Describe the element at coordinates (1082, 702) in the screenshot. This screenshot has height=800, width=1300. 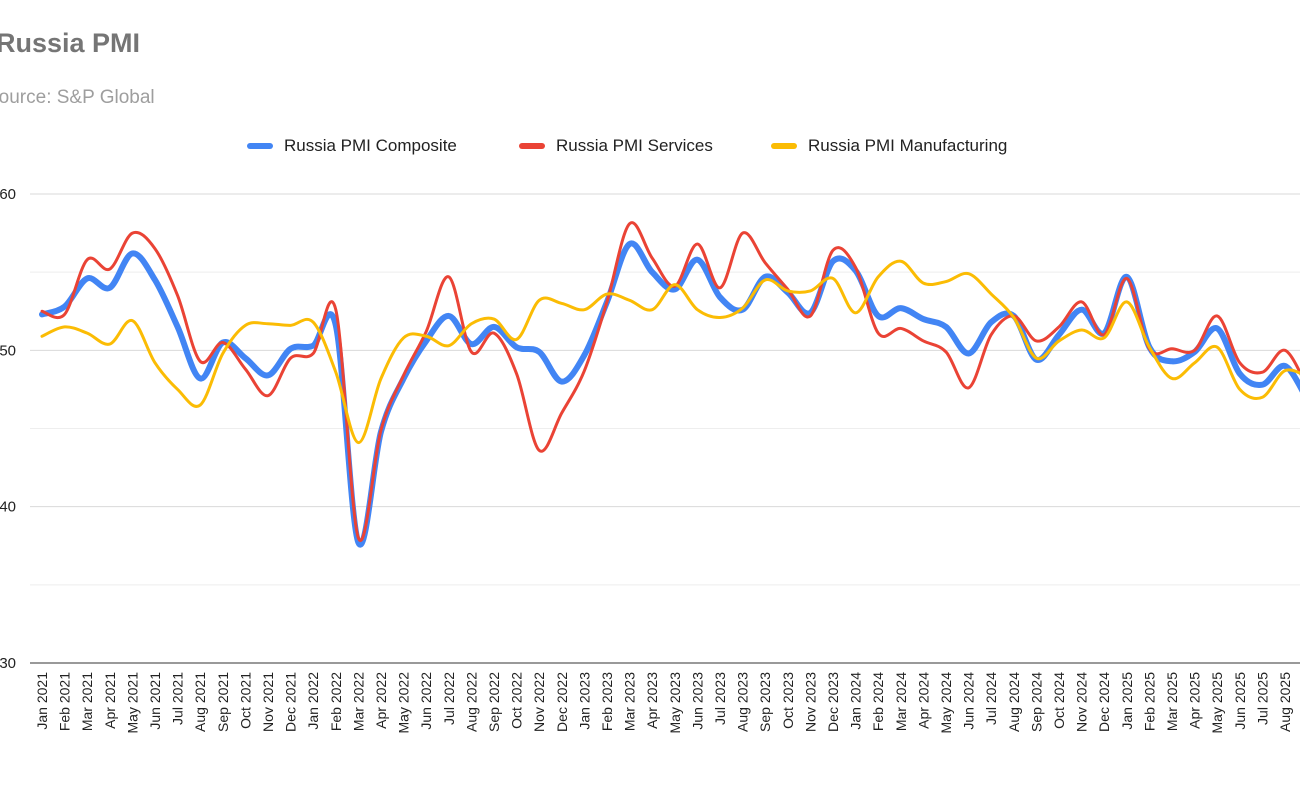
I see `x-tick-label: Nov 2024` at that location.